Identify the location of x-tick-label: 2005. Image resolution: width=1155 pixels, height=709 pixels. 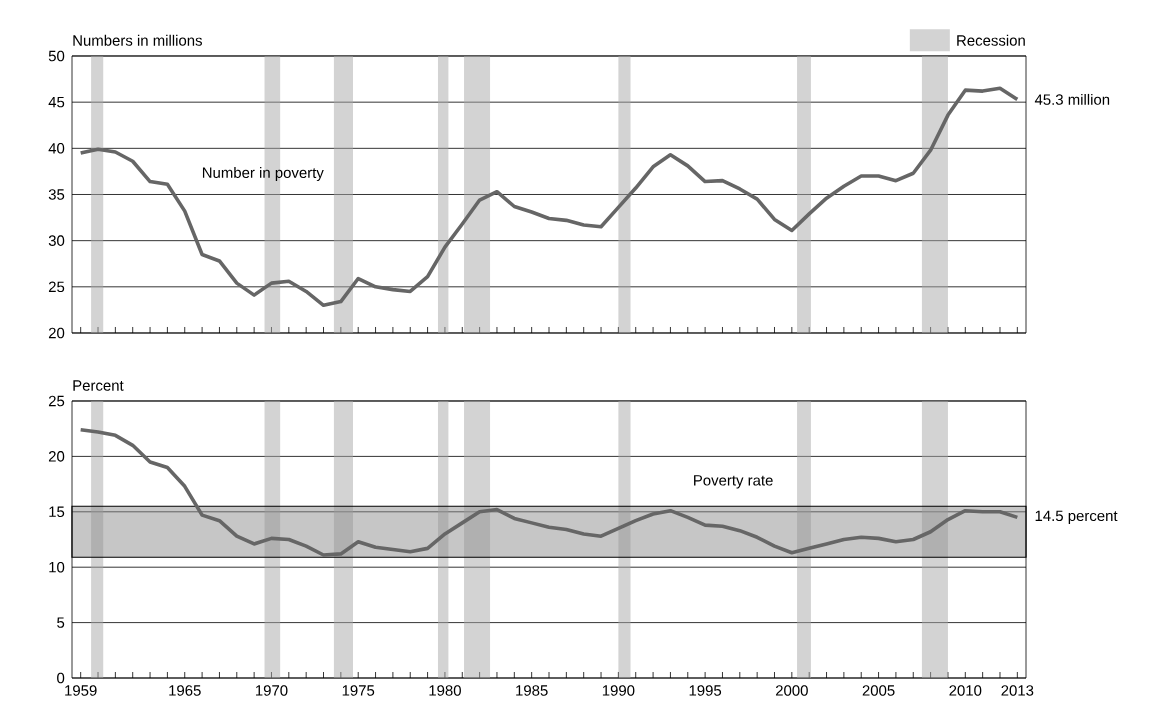
(878, 690).